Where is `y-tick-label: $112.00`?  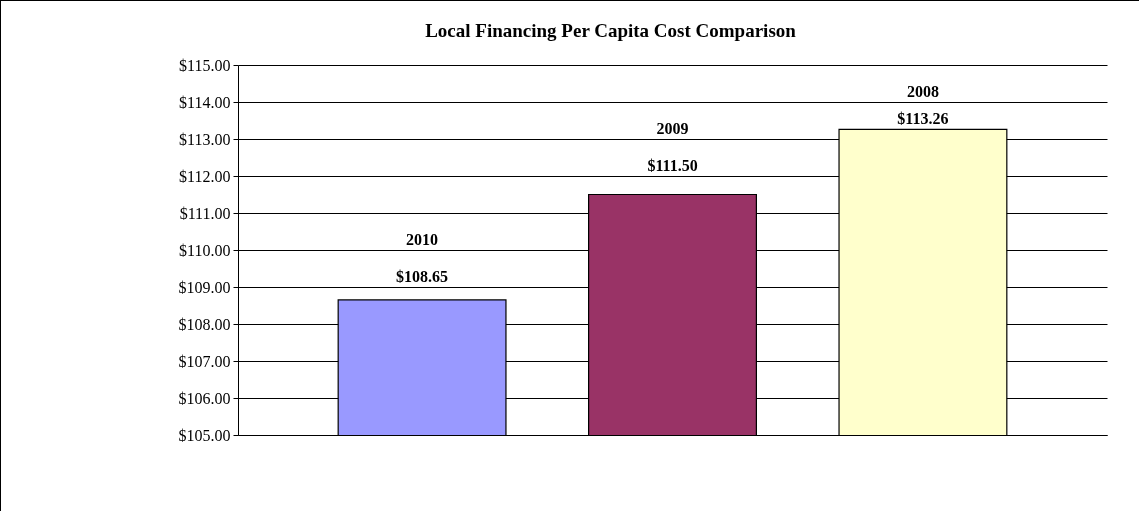 y-tick-label: $112.00 is located at coordinates (205, 176).